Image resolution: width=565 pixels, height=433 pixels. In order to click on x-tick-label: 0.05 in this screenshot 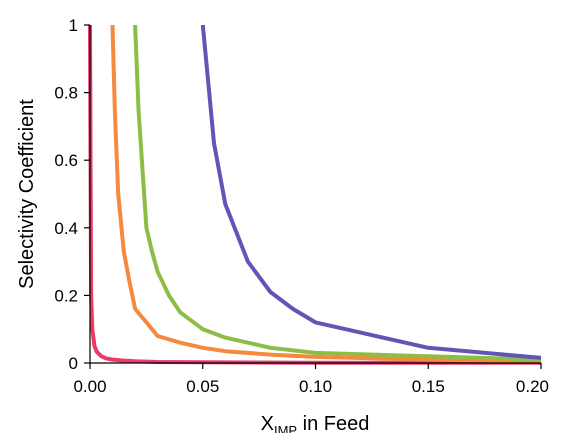, I will do `click(202, 386)`.